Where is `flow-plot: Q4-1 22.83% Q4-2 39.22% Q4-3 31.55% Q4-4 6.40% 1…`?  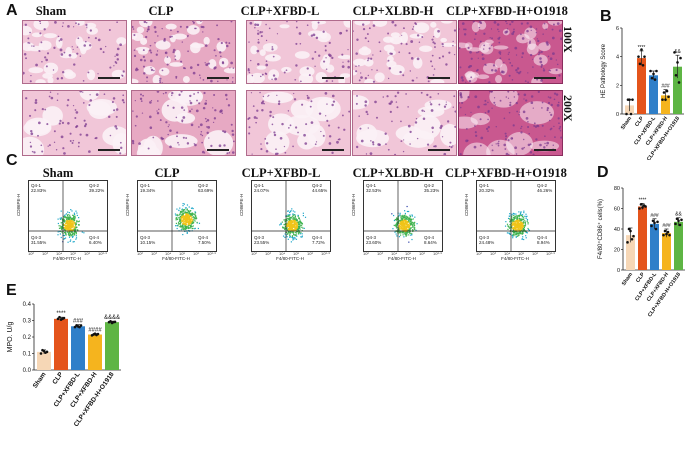 flow-plot: Q4-1 22.83% Q4-2 39.22% Q4-3 31.55% Q4-4 6.40% 1… is located at coordinates (61, 221).